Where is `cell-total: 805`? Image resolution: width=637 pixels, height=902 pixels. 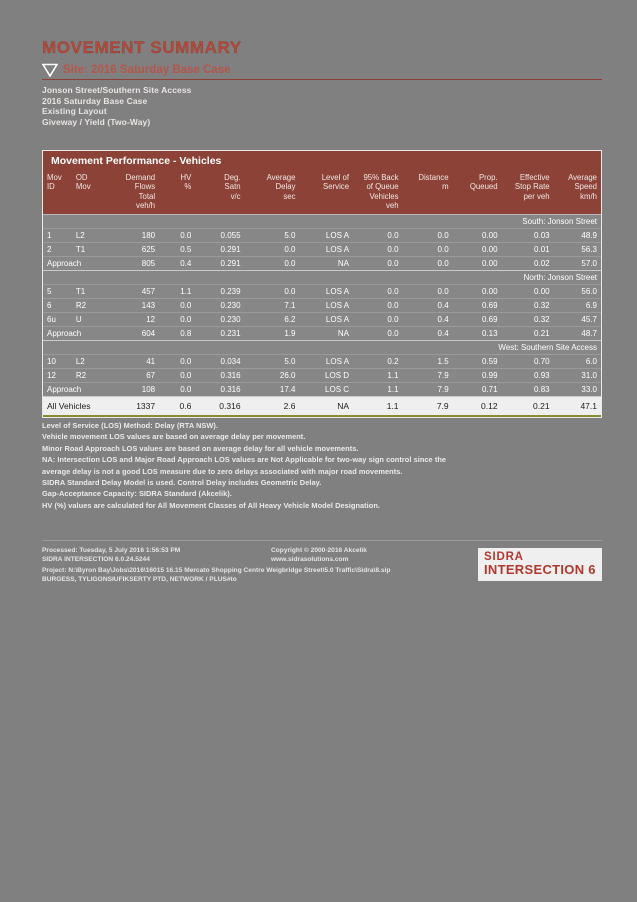 cell-total: 805 is located at coordinates (134, 264).